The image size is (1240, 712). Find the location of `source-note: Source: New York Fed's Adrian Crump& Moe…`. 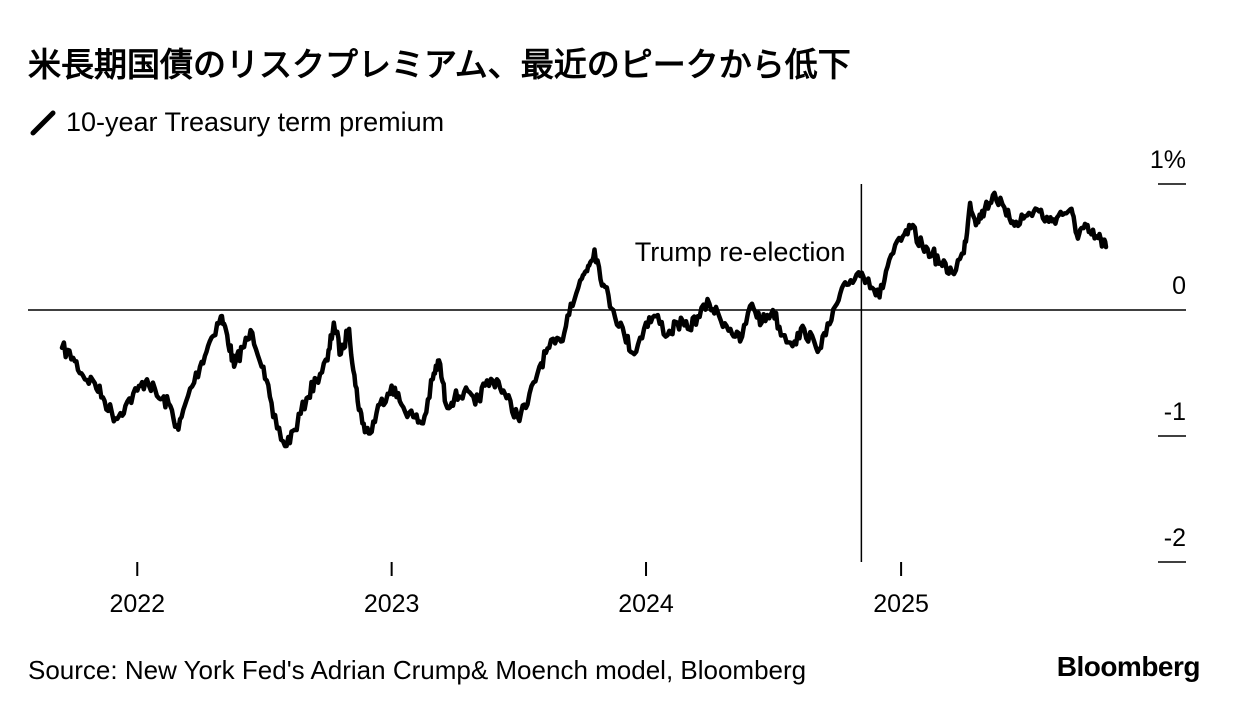

source-note: Source: New York Fed's Adrian Crump& Moe… is located at coordinates (417, 670).